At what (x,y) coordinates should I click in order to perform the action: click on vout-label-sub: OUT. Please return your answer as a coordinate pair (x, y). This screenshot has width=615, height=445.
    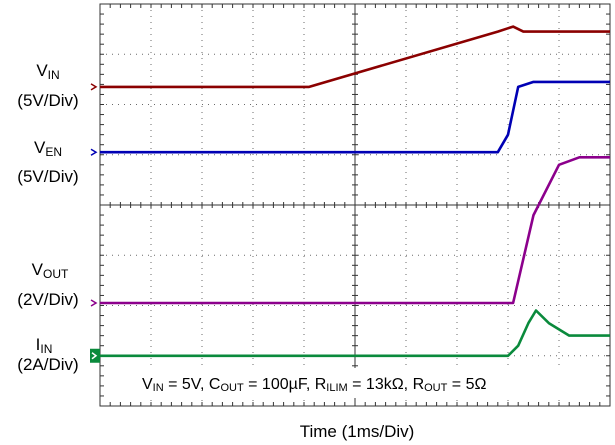
    Looking at the image, I should click on (56, 274).